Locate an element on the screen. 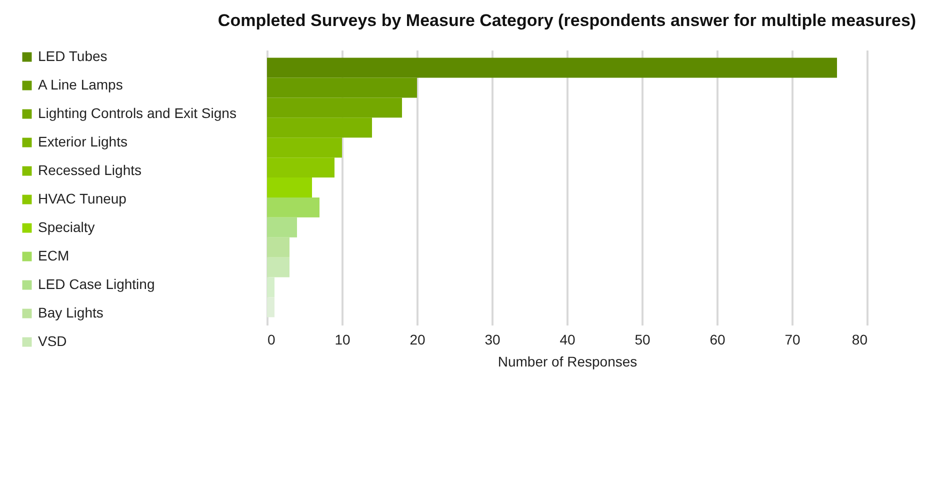 Image resolution: width=930 pixels, height=491 pixels. legend-label: Recessed Lights is located at coordinates (90, 170).